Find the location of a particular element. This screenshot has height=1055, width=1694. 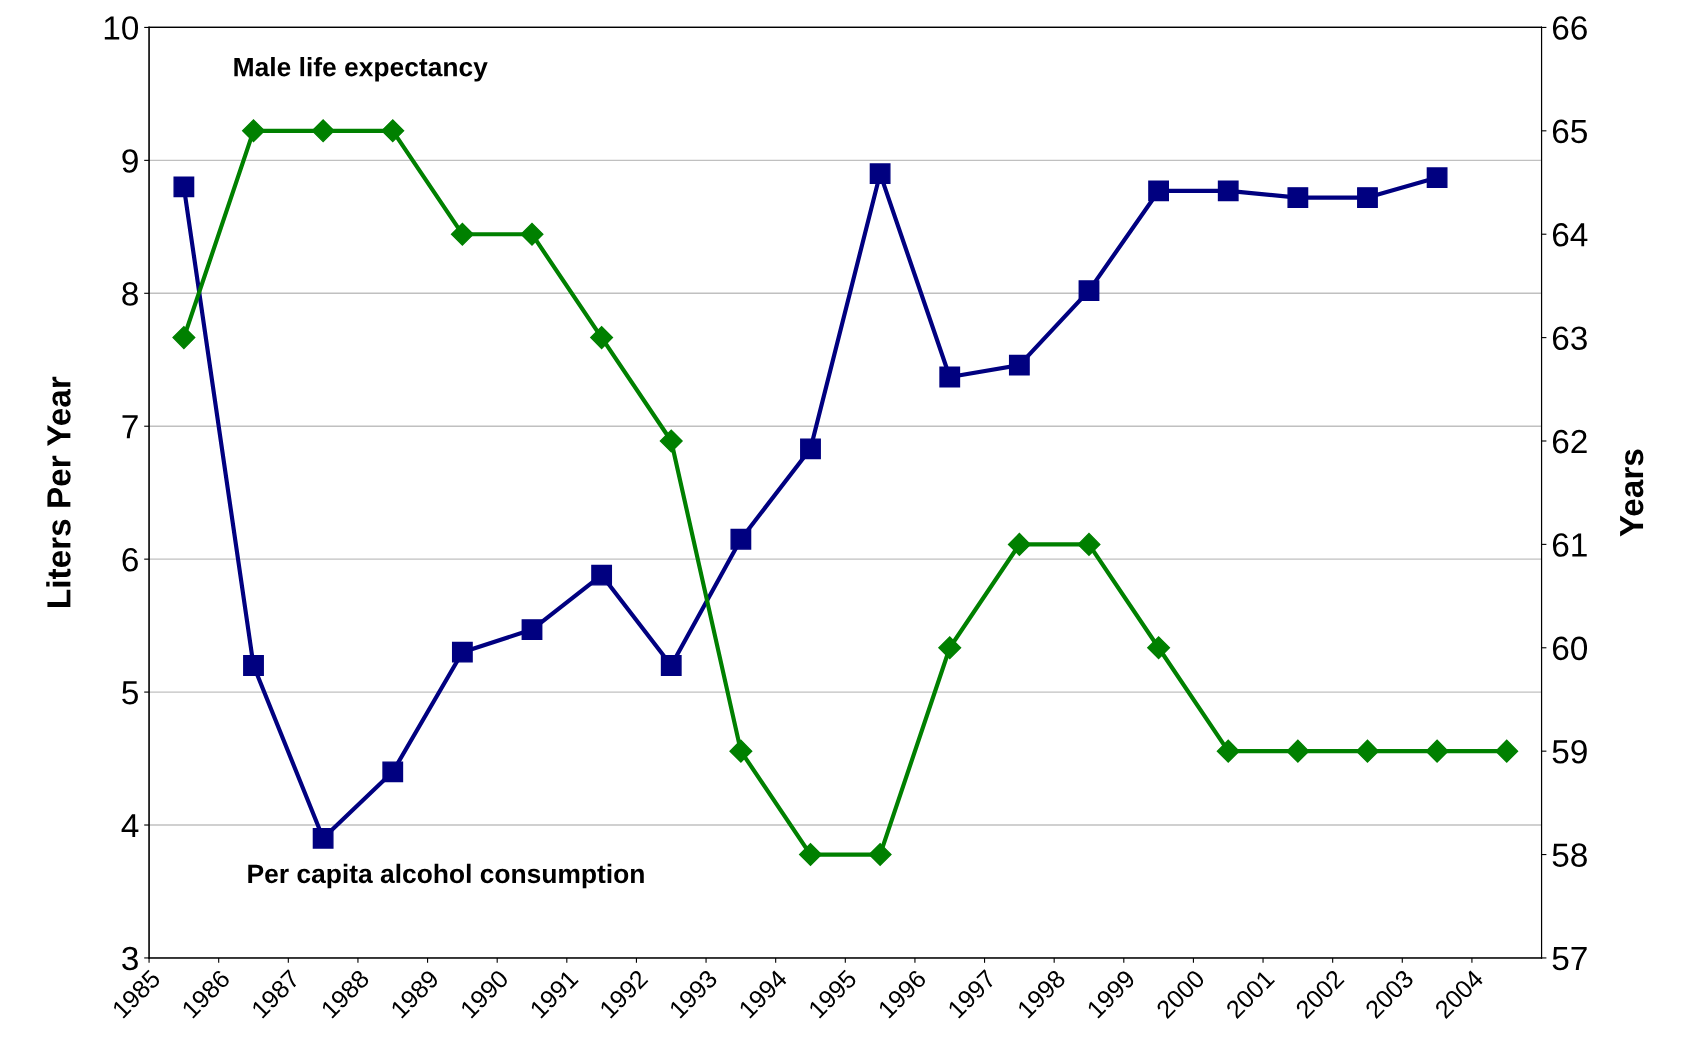

y-tick-label: 8 is located at coordinates (130, 294).